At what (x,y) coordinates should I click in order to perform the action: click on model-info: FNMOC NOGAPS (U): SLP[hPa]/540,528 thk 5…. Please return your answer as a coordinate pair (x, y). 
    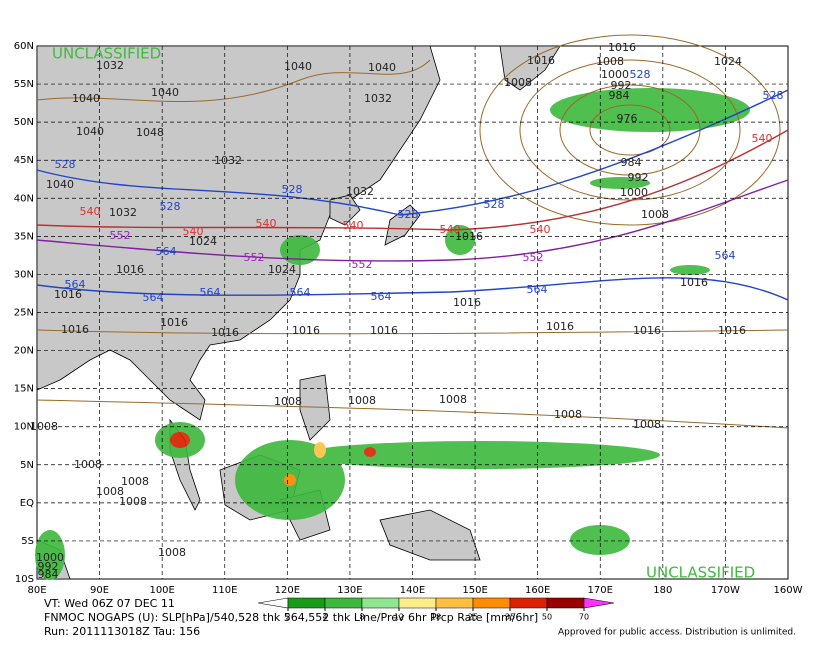
    Looking at the image, I should click on (291, 617).